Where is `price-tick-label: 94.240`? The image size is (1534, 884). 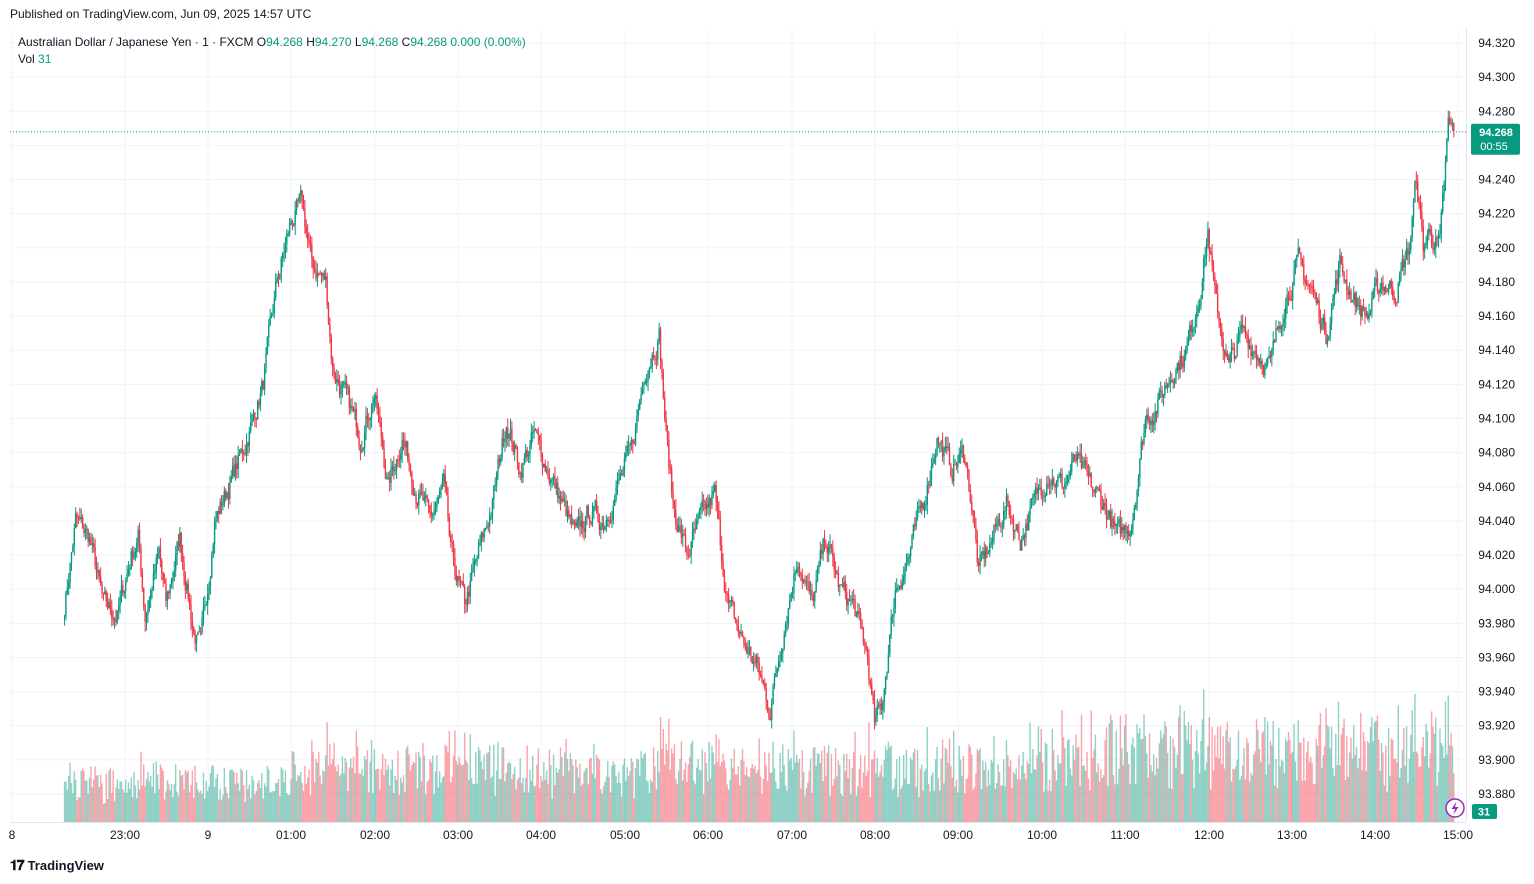 price-tick-label: 94.240 is located at coordinates (1496, 180).